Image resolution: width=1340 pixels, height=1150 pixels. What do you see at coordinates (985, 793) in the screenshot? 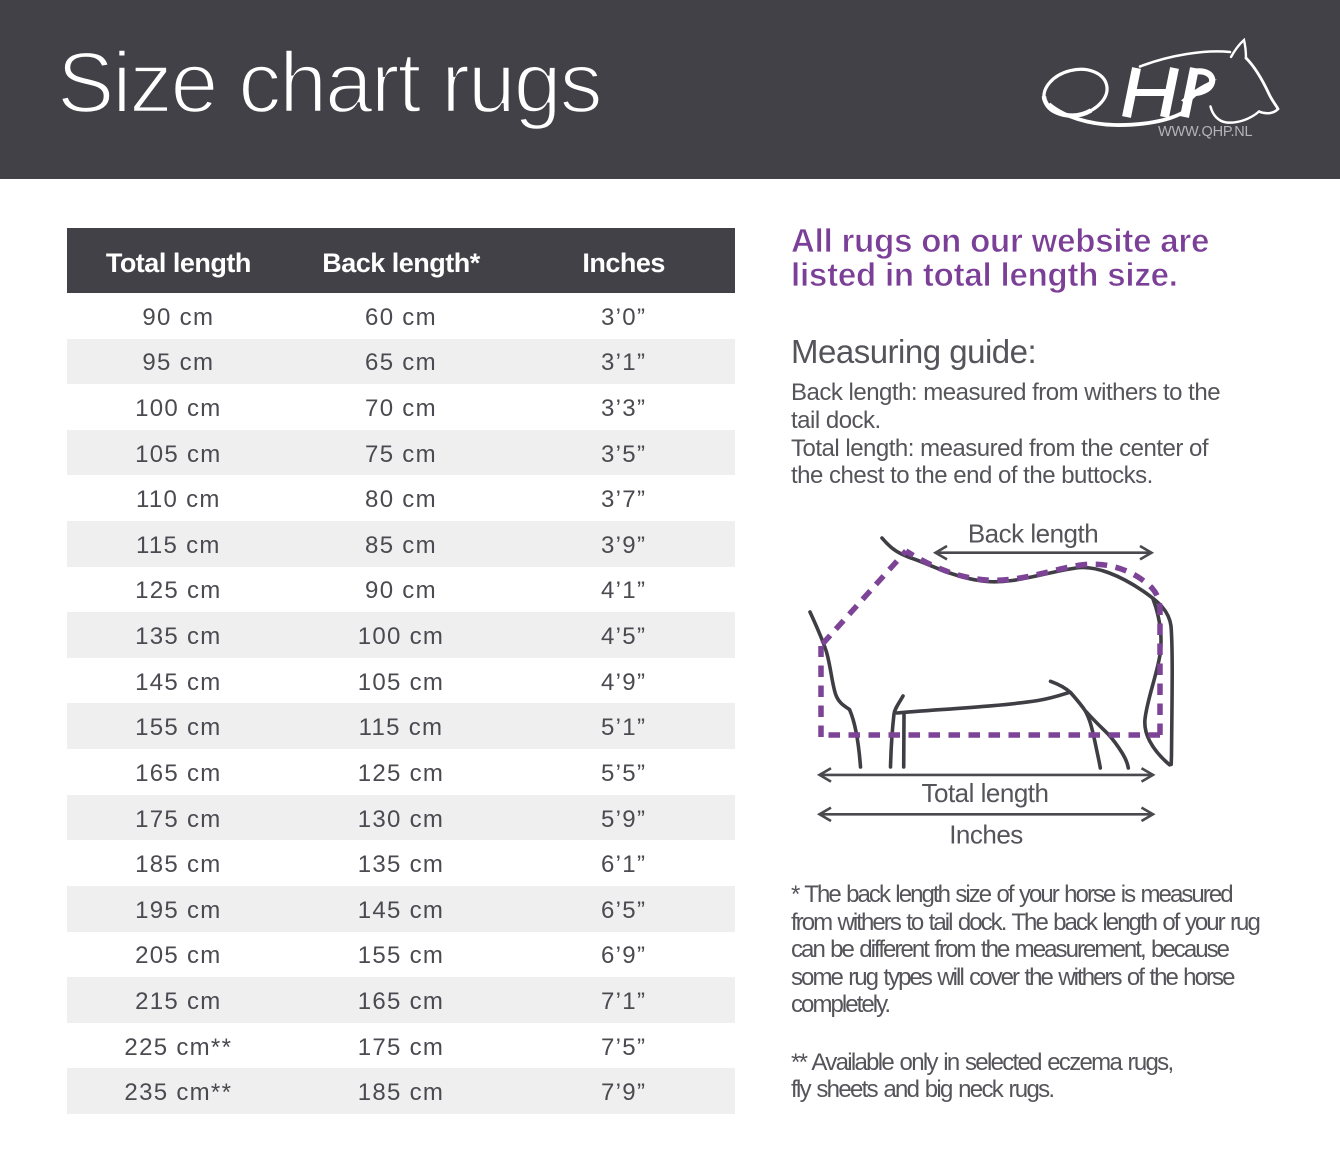
I see `svg-text: Total length` at bounding box center [985, 793].